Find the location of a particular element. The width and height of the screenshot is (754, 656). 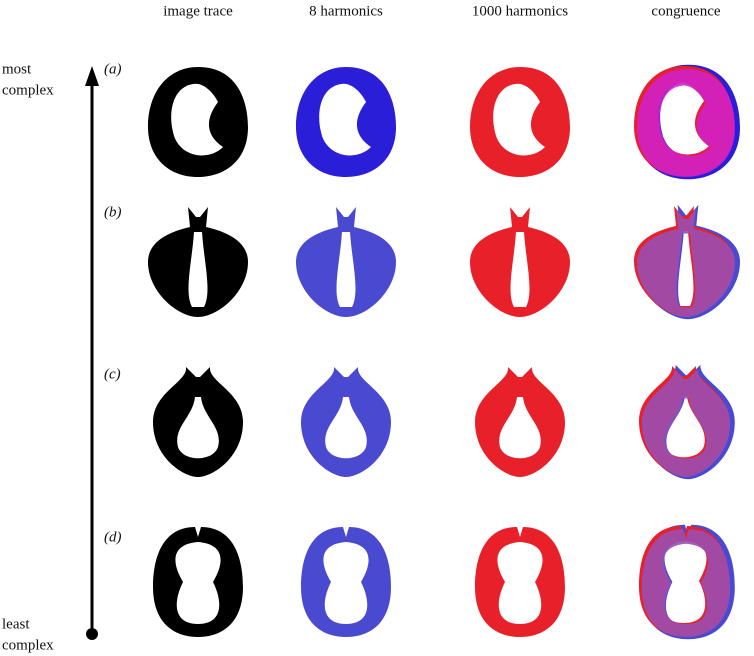

axis-base is located at coordinates (92, 634).